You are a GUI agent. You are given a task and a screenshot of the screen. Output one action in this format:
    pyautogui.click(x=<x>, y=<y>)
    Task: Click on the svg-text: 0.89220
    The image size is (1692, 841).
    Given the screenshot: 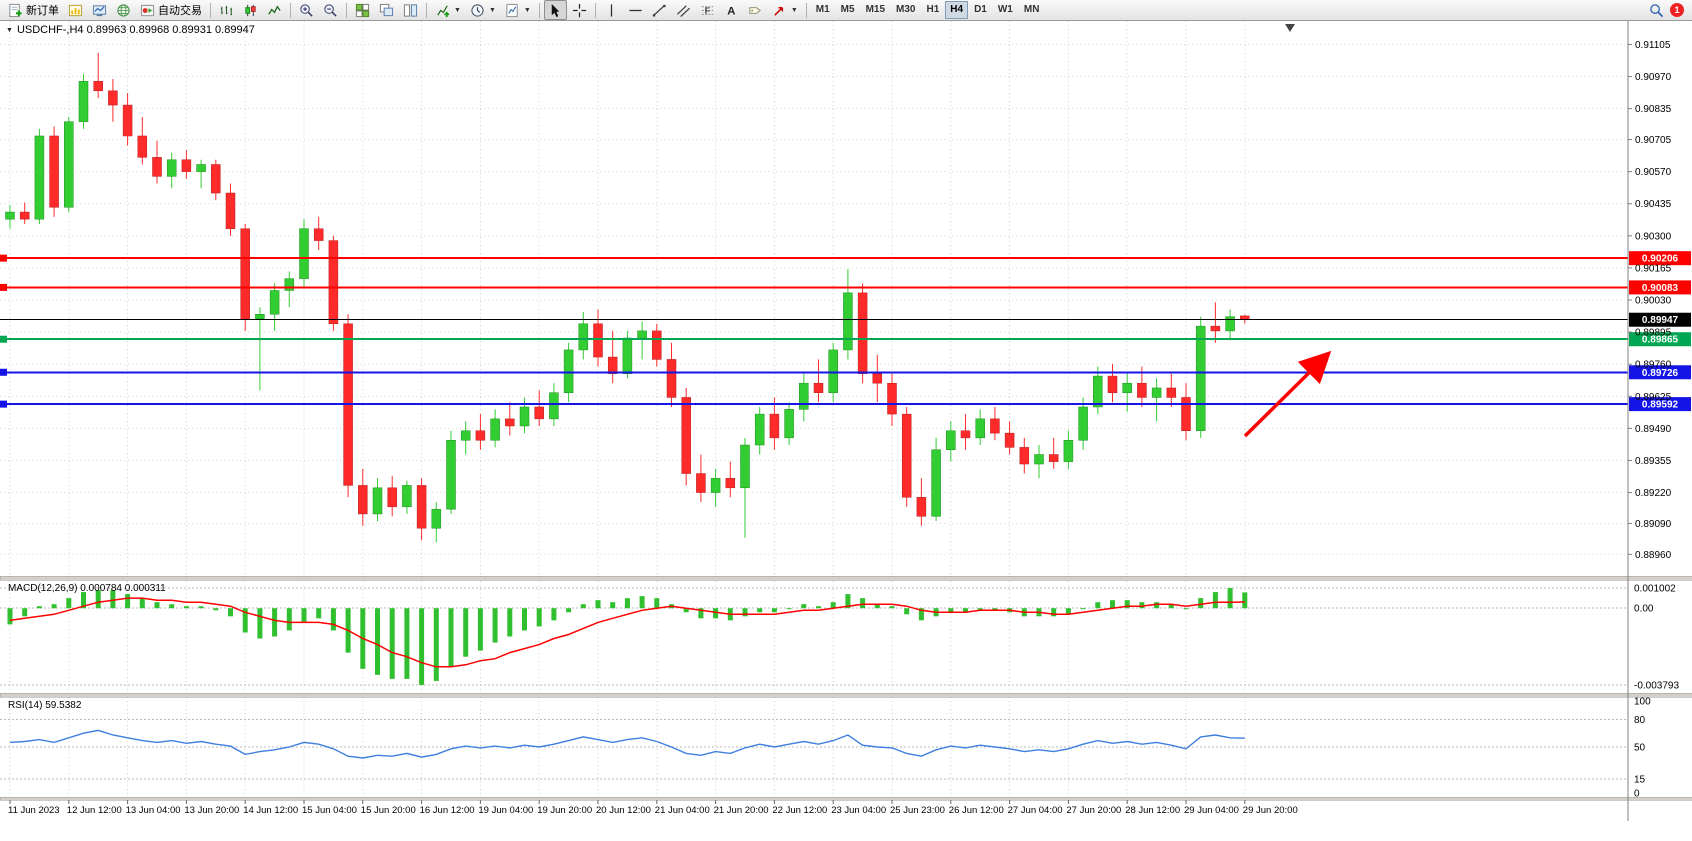 What is the action you would take?
    pyautogui.click(x=1653, y=493)
    